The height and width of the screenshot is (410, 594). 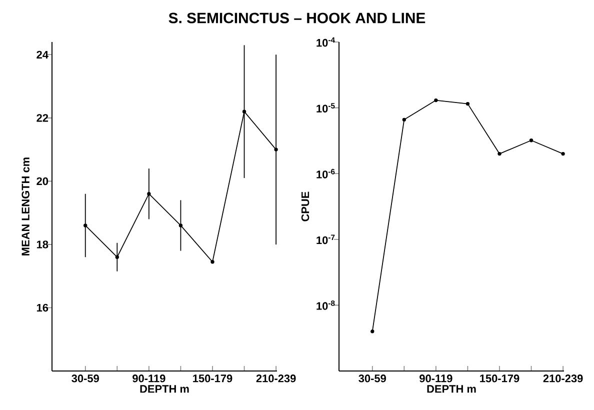 I want to click on y-tick-label: 16, so click(x=42, y=308).